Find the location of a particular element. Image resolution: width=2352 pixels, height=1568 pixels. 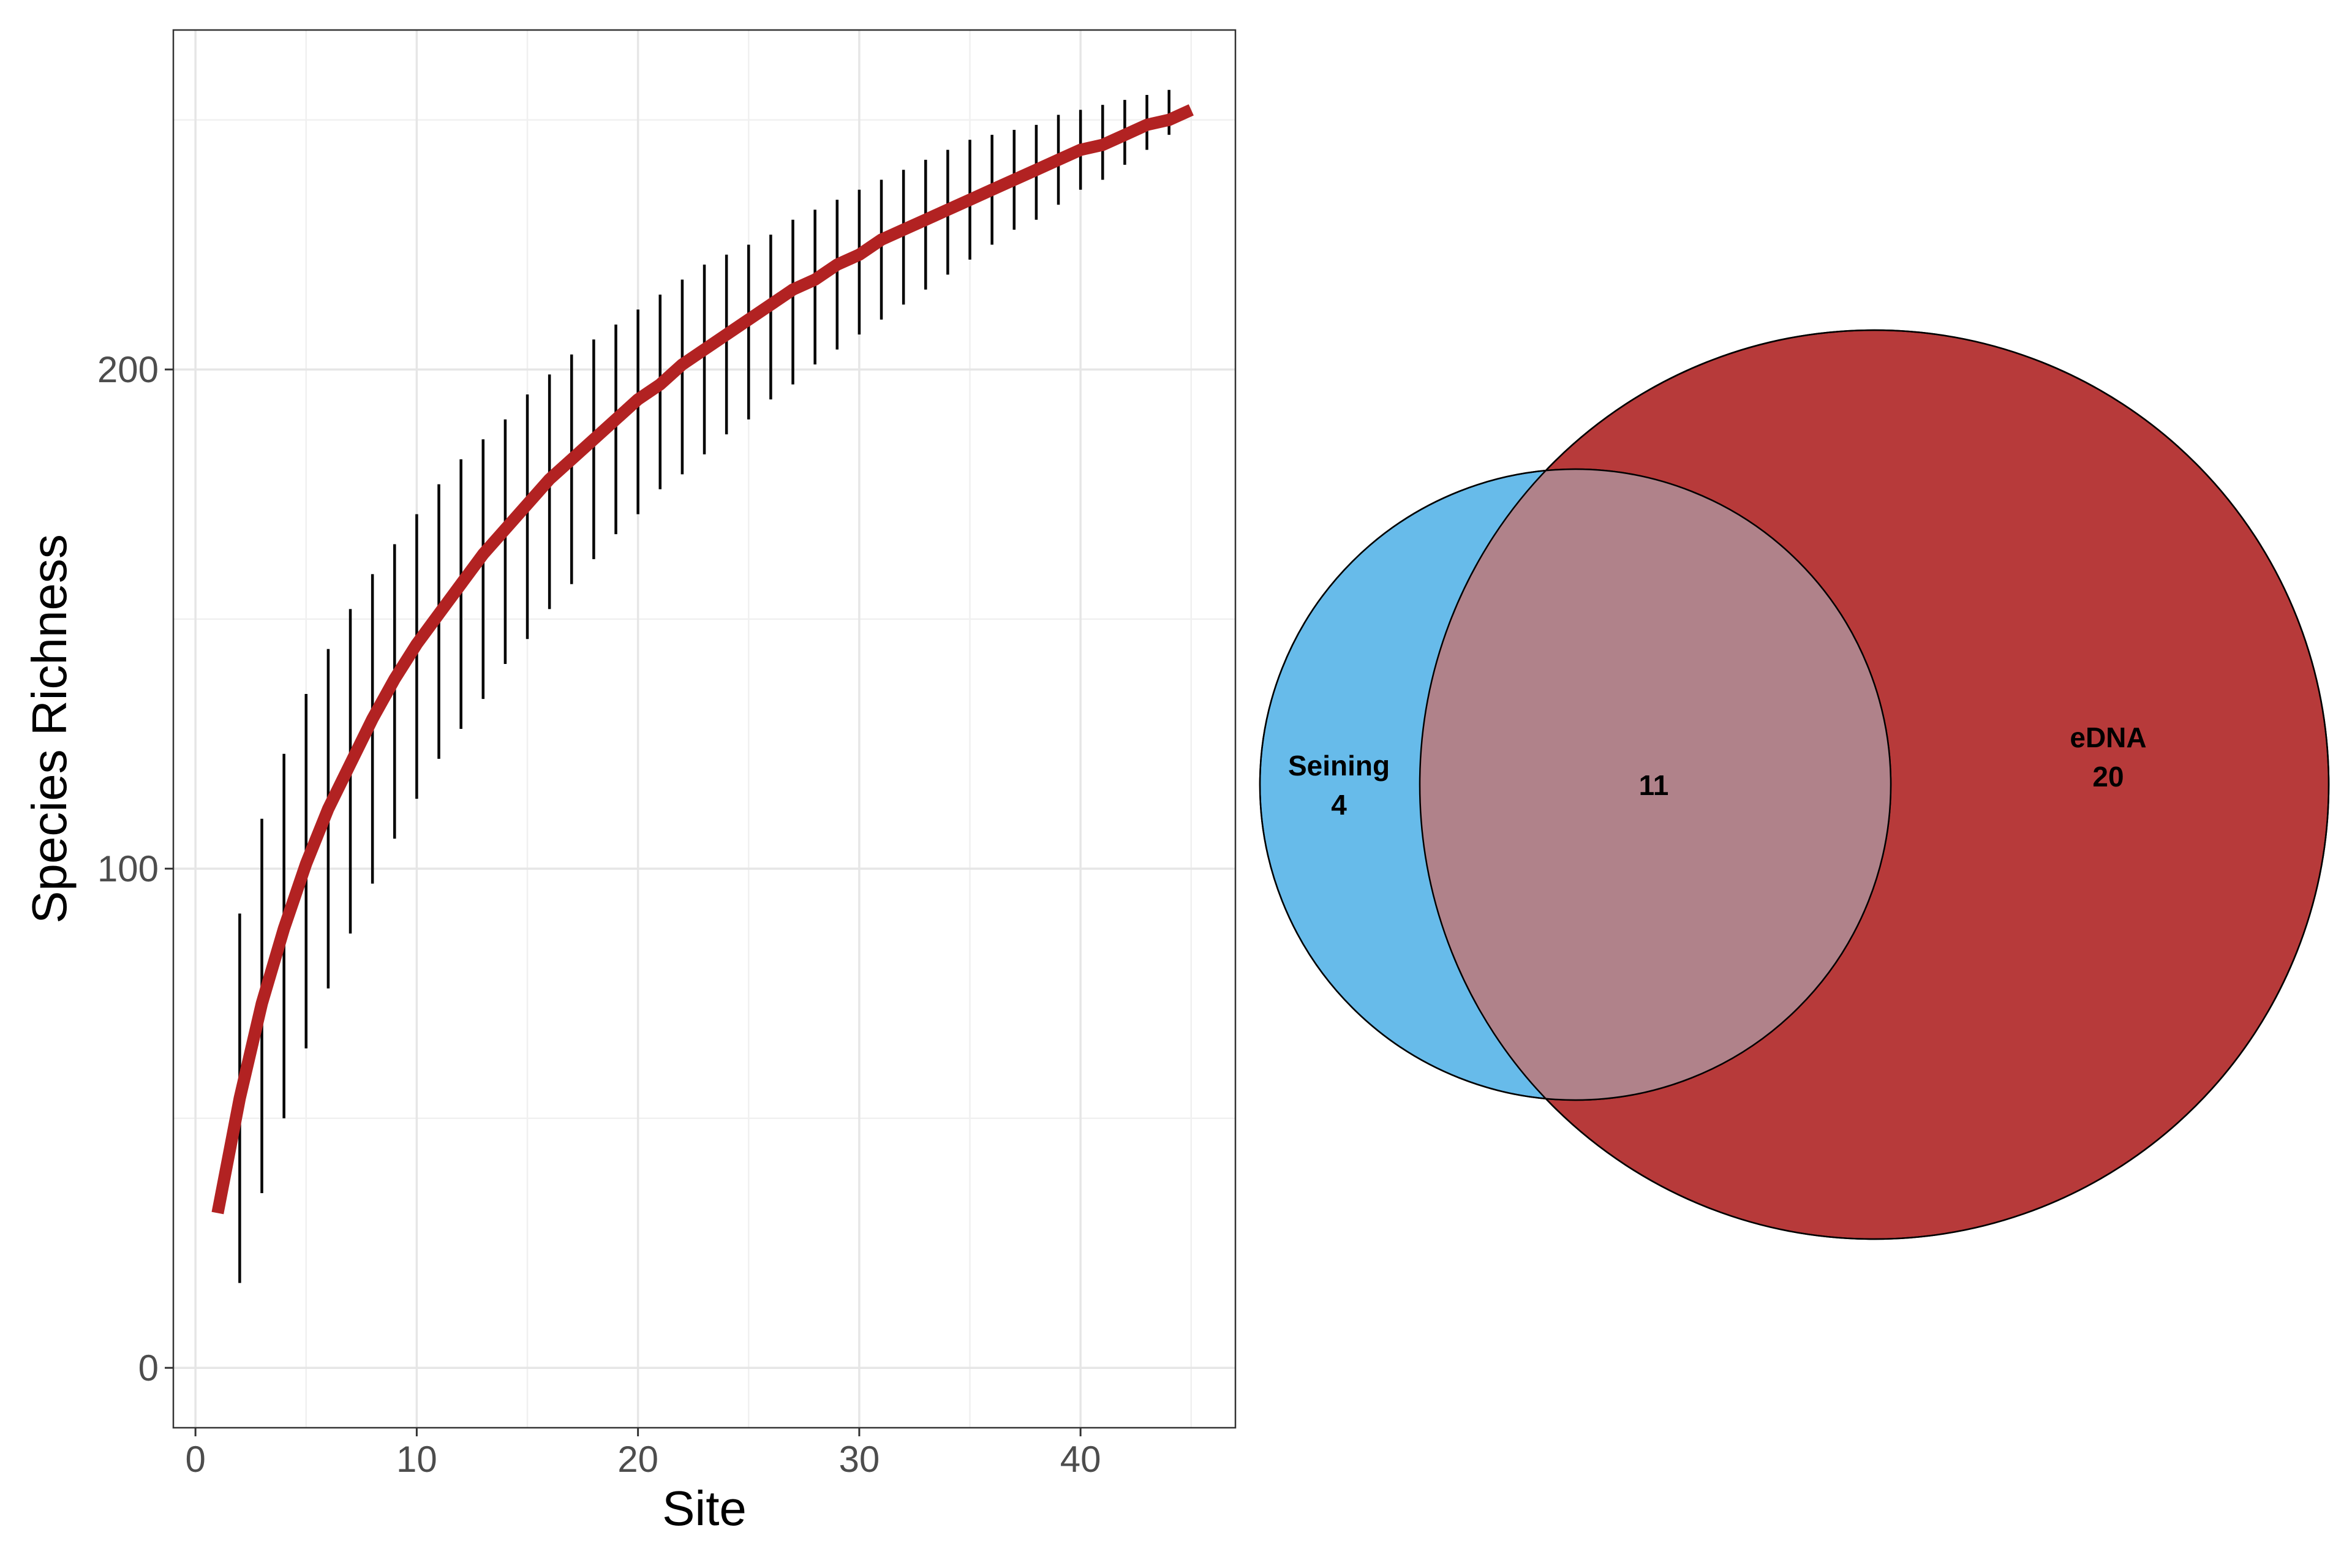

x-axis-title: Site is located at coordinates (704, 1509).